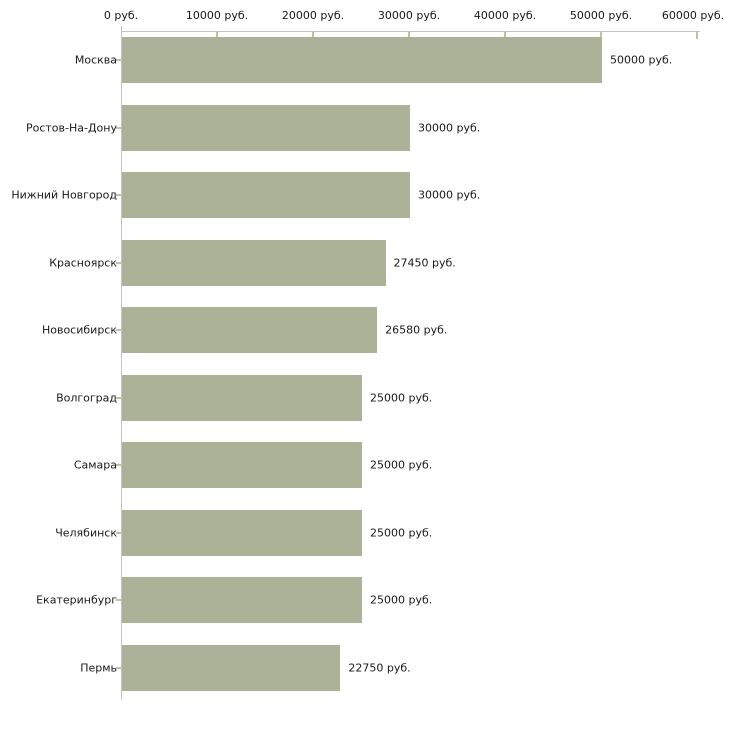 This screenshot has width=730, height=730. I want to click on value-label: 26580 руб., so click(416, 330).